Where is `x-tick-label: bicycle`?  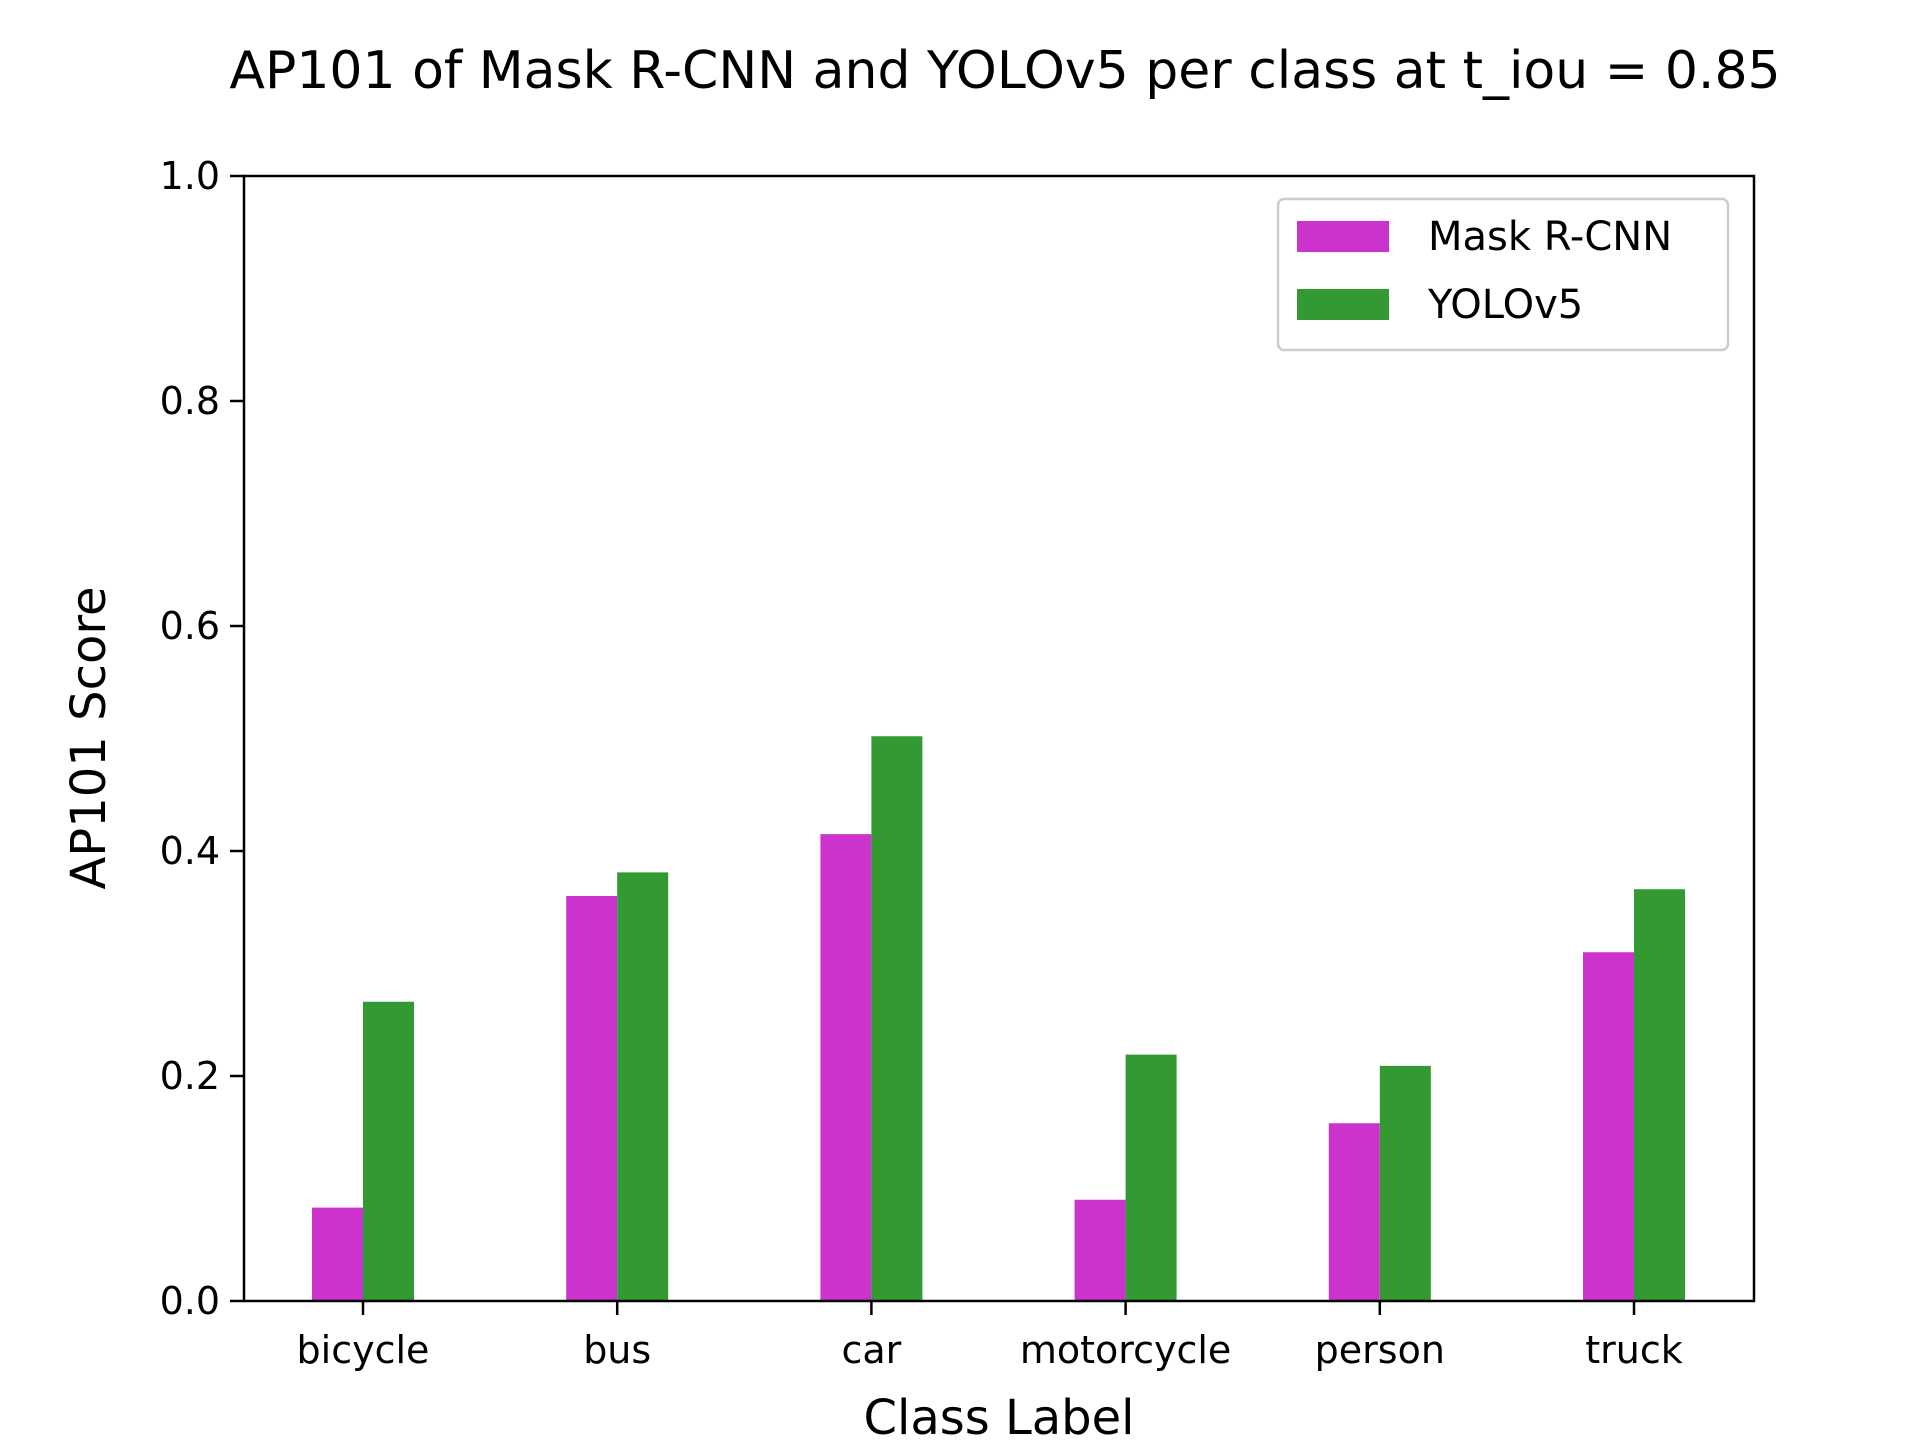
x-tick-label: bicycle is located at coordinates (363, 1350).